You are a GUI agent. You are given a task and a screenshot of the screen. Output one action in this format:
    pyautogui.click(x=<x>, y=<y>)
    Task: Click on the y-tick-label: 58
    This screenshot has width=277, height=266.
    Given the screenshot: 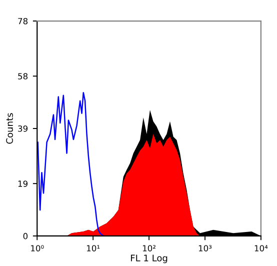 What is the action you would take?
    pyautogui.click(x=23, y=76)
    